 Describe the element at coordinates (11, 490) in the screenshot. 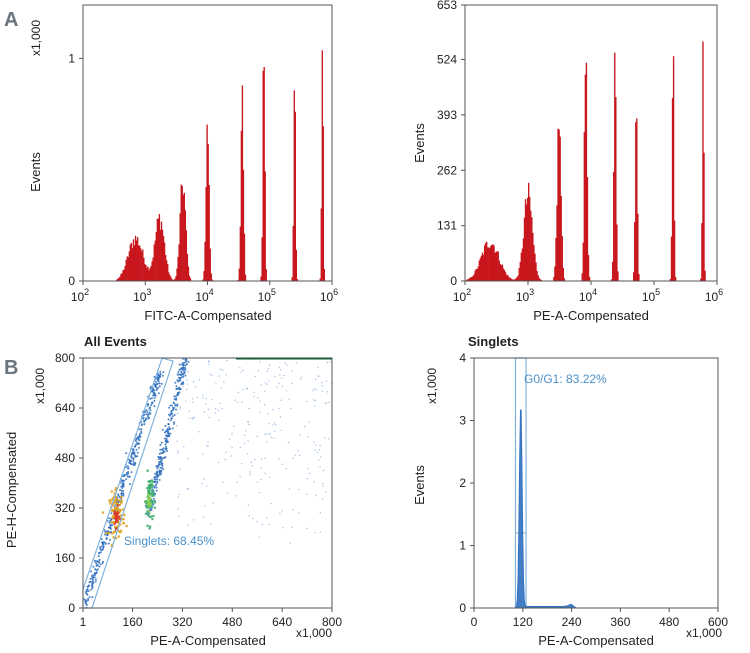

I see `all-events-y-axis-label: PE-H-Compensated` at that location.